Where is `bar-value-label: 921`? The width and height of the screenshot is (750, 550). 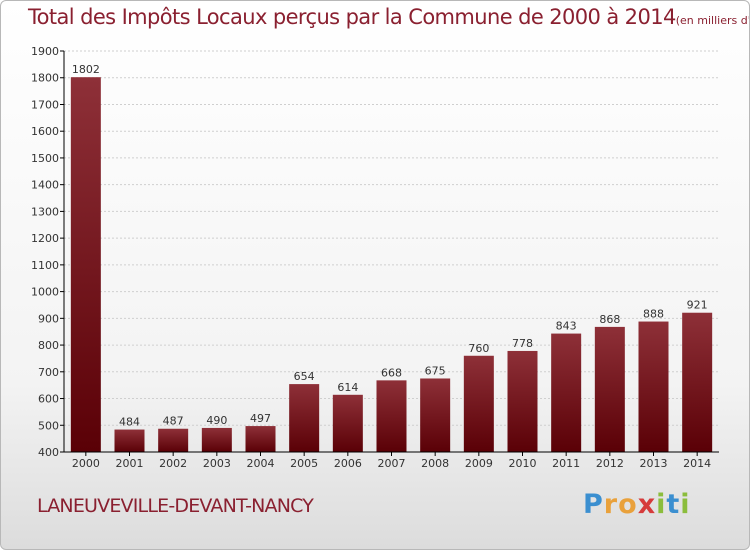
bar-value-label: 921 is located at coordinates (697, 305).